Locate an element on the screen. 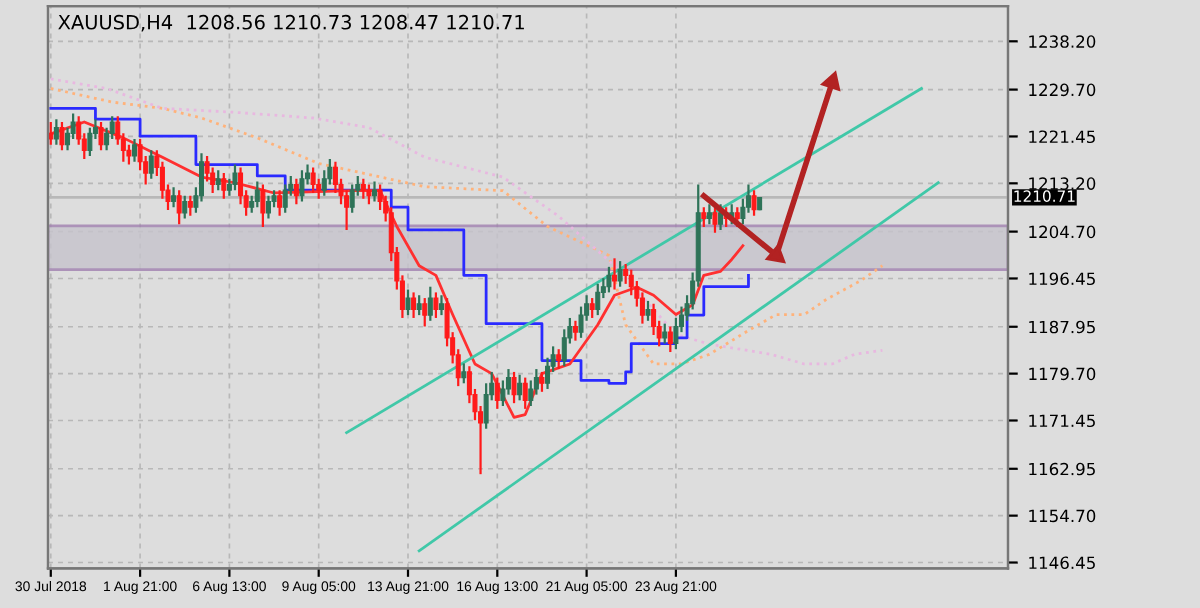 Image resolution: width=1200 pixels, height=608 pixels. y-tick-label: 1221.45 is located at coordinates (1062, 137).